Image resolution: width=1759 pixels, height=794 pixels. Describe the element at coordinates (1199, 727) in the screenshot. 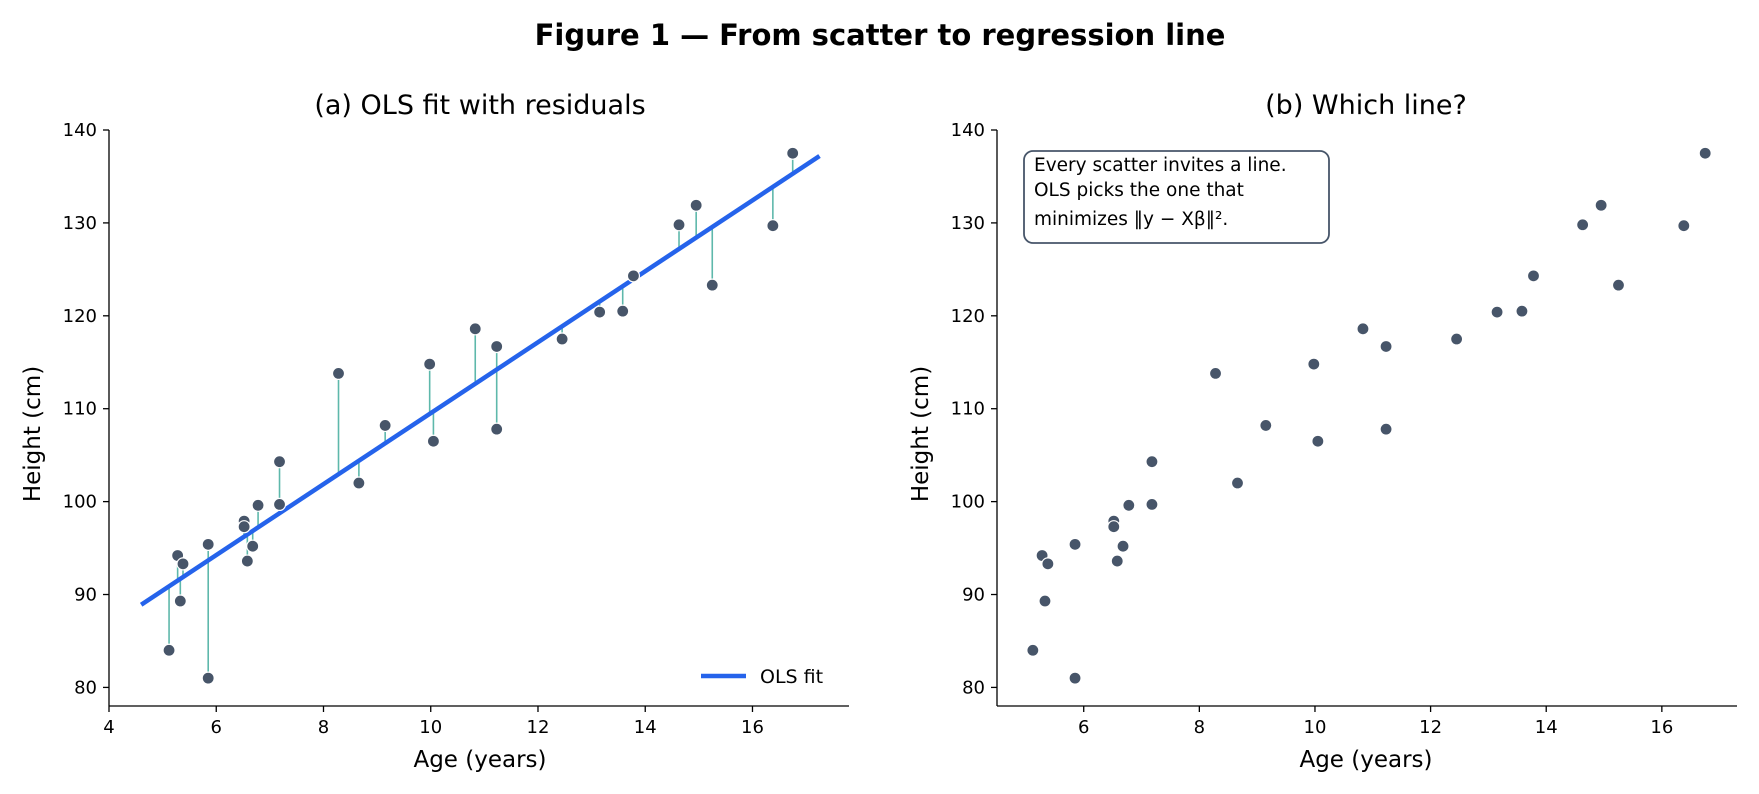

I see `panel-b-x-tick-label: 8` at that location.